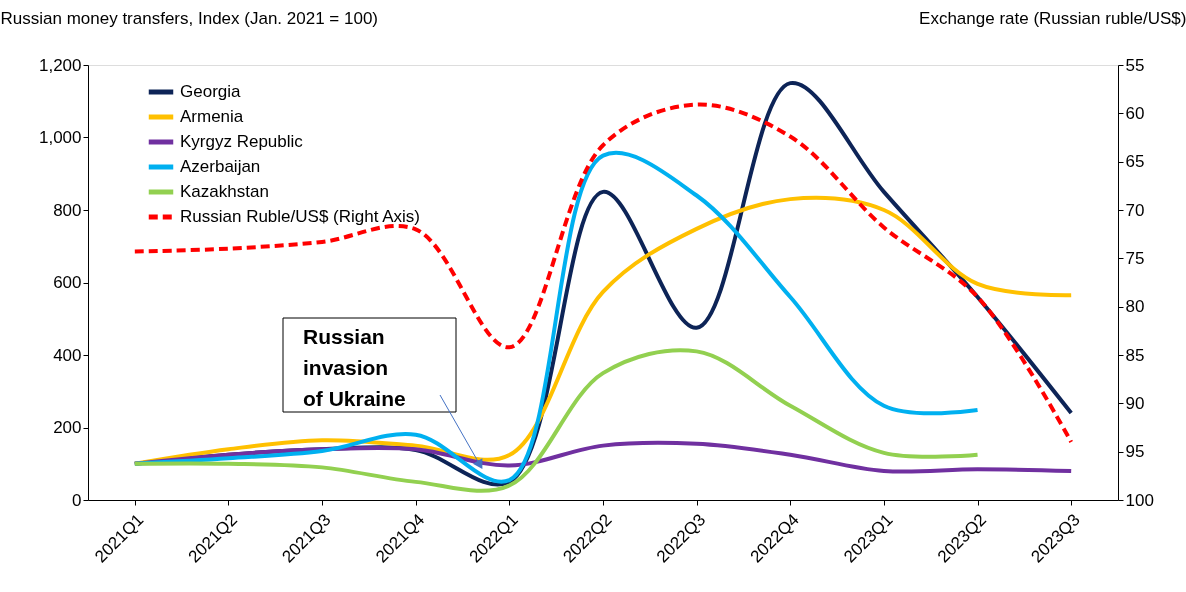 The image size is (1186, 592). What do you see at coordinates (354, 367) in the screenshot?
I see `annotation: Russian invasion of Ukraine` at bounding box center [354, 367].